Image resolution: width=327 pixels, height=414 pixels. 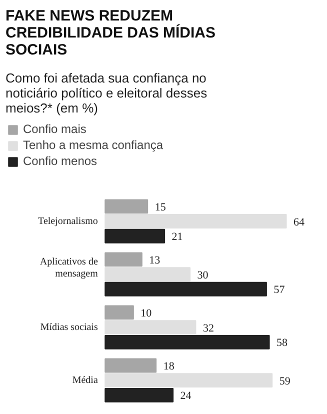 I want to click on data-label: 18, so click(x=169, y=366).